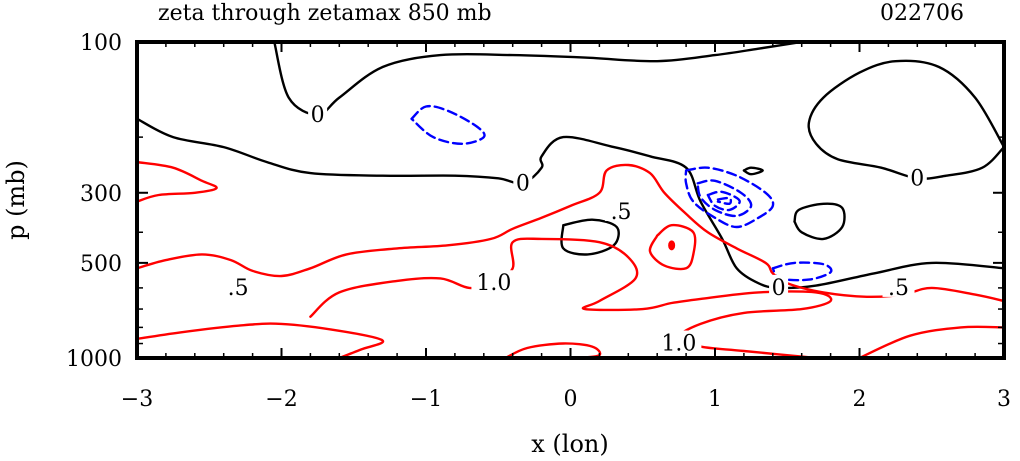 This screenshot has height=461, width=1020. What do you see at coordinates (318, 115) in the screenshot?
I see `contour-label-0: 0` at bounding box center [318, 115].